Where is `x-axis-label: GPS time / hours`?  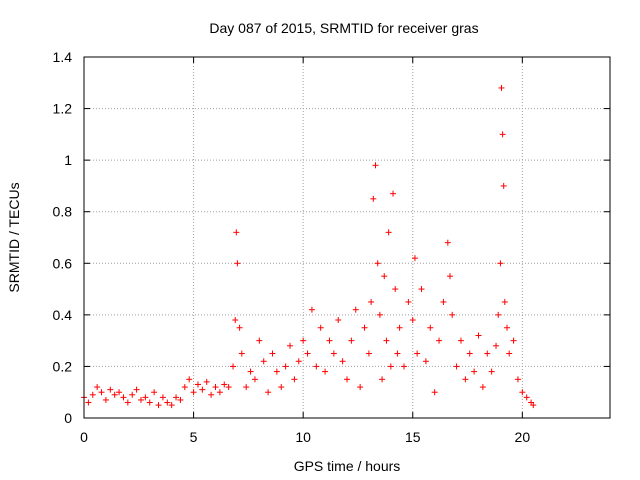 x-axis-label: GPS time / hours is located at coordinates (347, 466).